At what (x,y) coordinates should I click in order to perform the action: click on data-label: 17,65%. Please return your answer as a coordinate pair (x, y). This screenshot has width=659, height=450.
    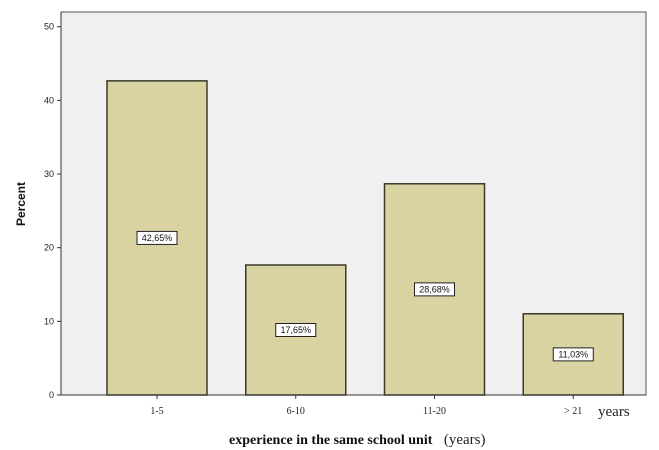
    Looking at the image, I should click on (295, 330).